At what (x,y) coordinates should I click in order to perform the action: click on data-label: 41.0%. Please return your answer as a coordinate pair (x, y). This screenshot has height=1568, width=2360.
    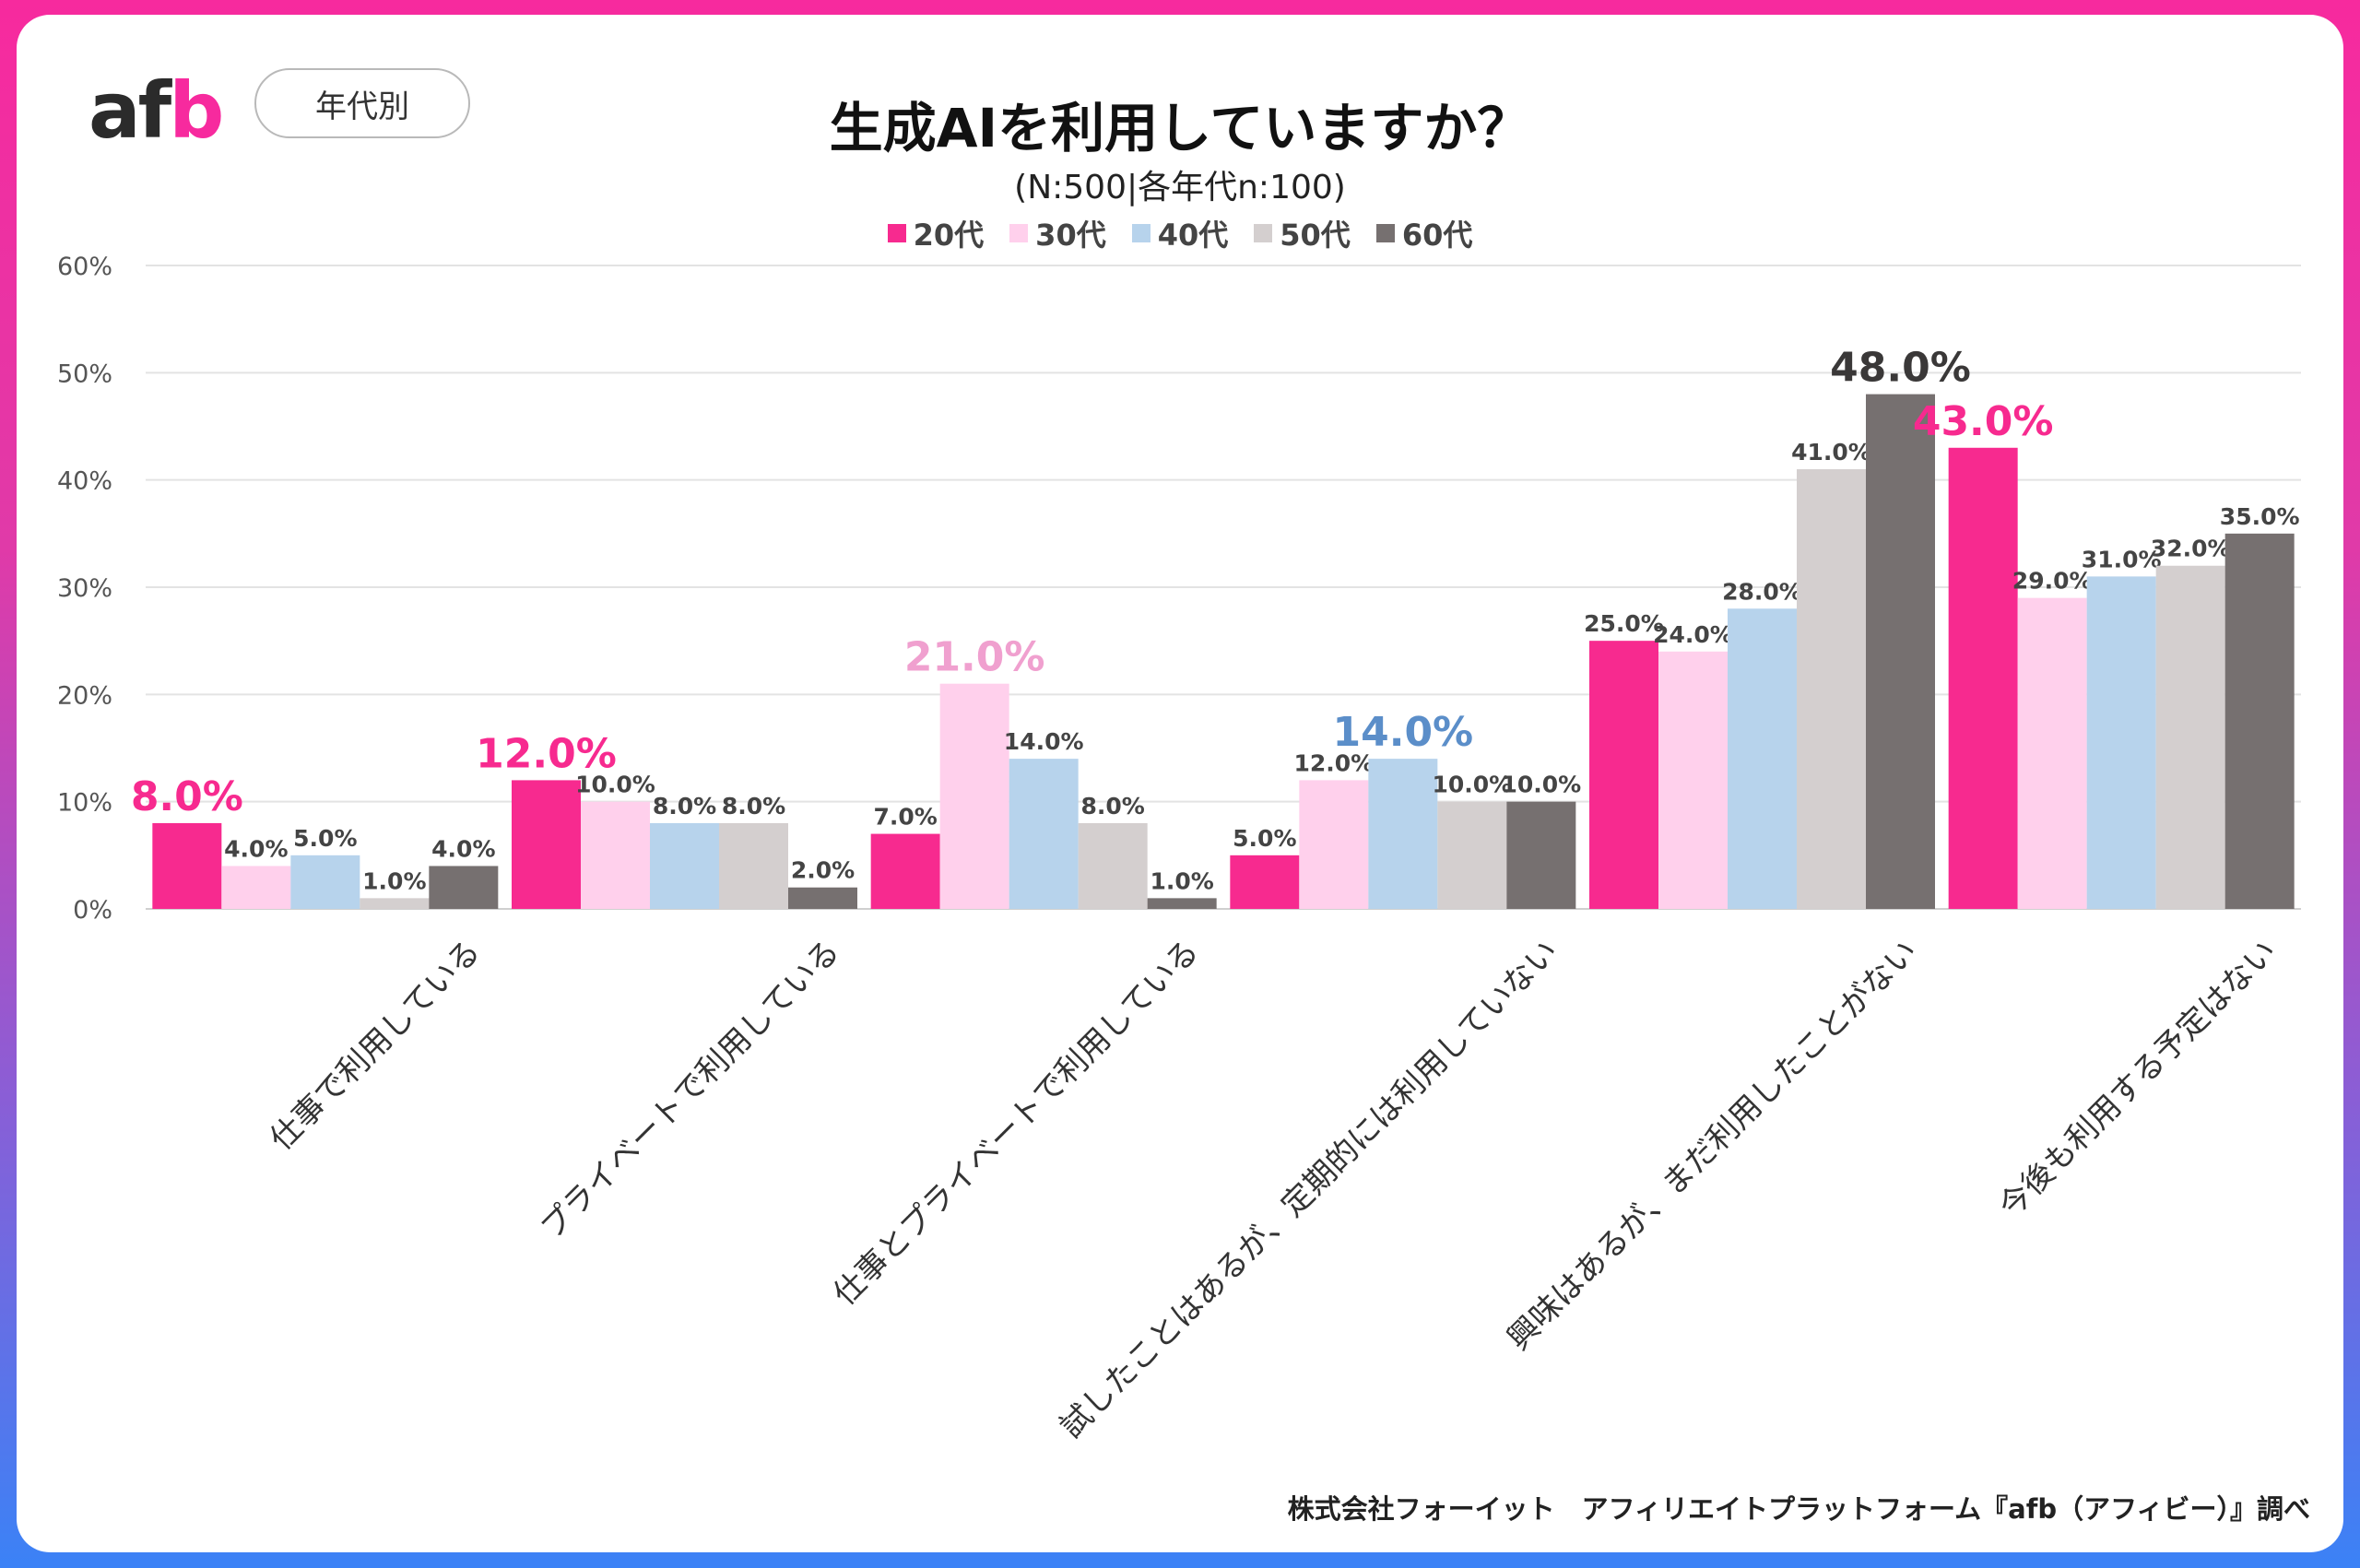
    Looking at the image, I should click on (1831, 452).